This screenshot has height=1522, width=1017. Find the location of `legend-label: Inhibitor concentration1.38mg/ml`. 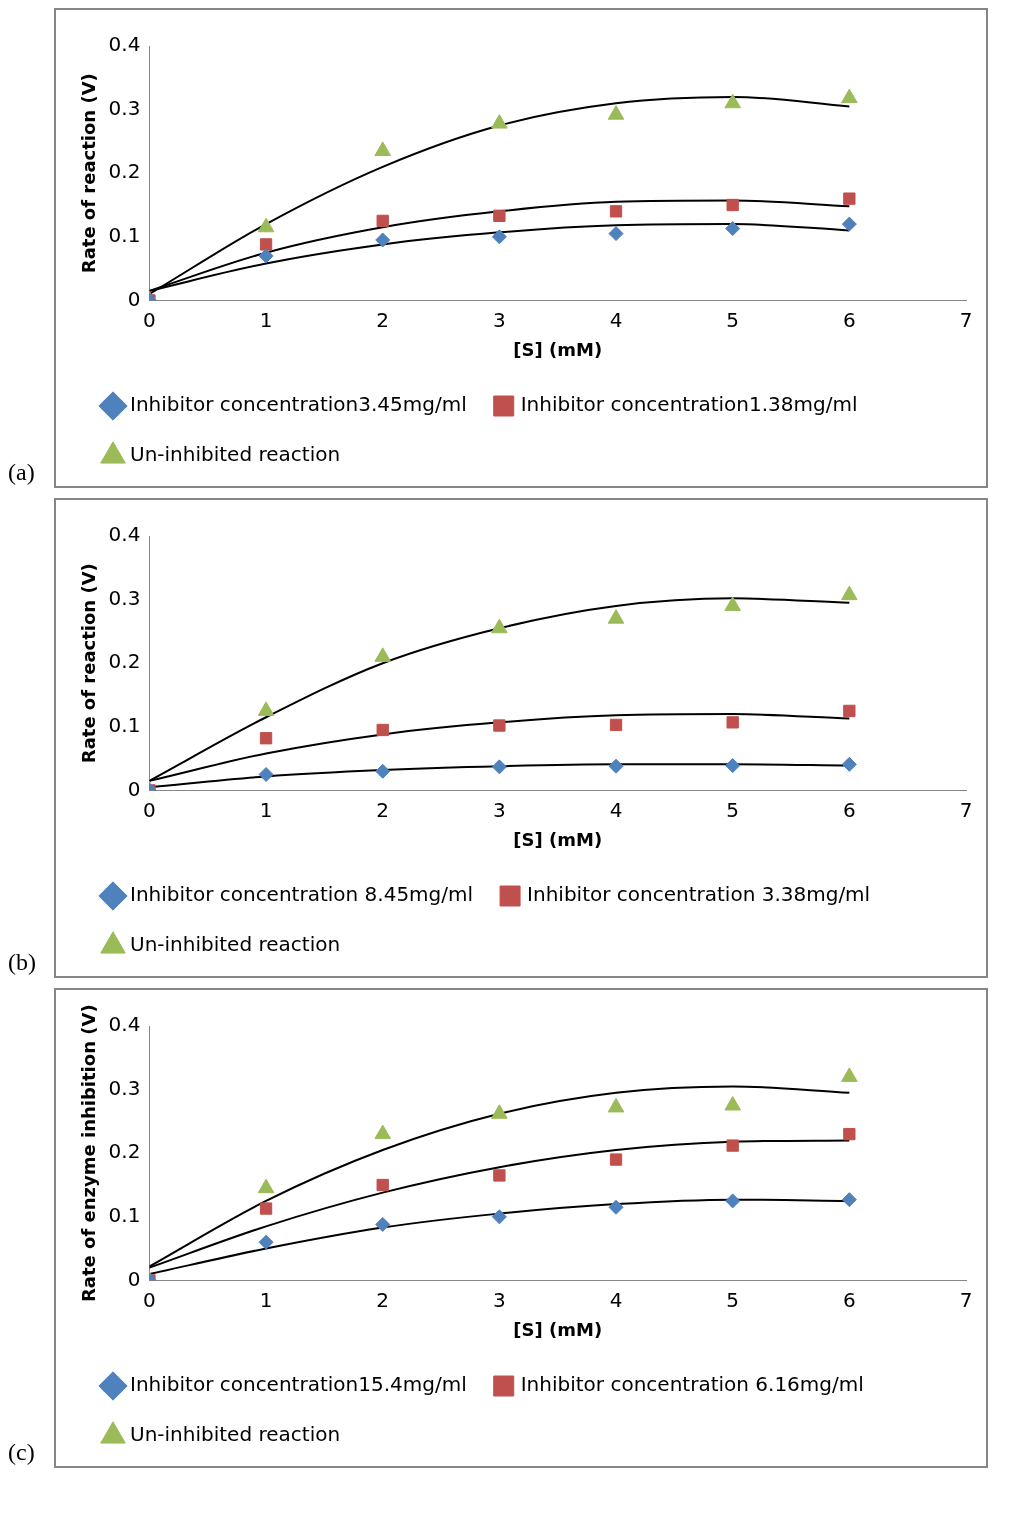

legend-label: Inhibitor concentration1.38mg/ml is located at coordinates (689, 404).